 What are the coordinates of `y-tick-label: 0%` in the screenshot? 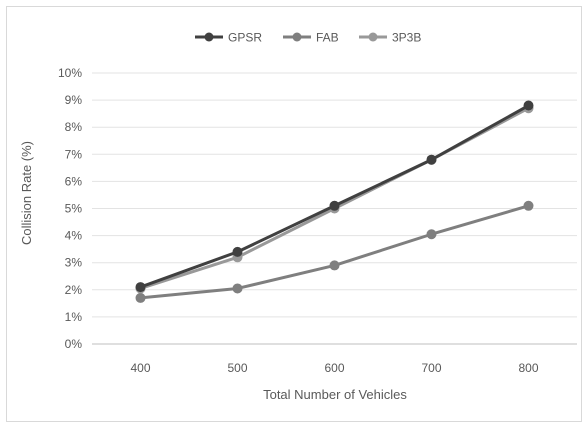 It's located at (74, 344).